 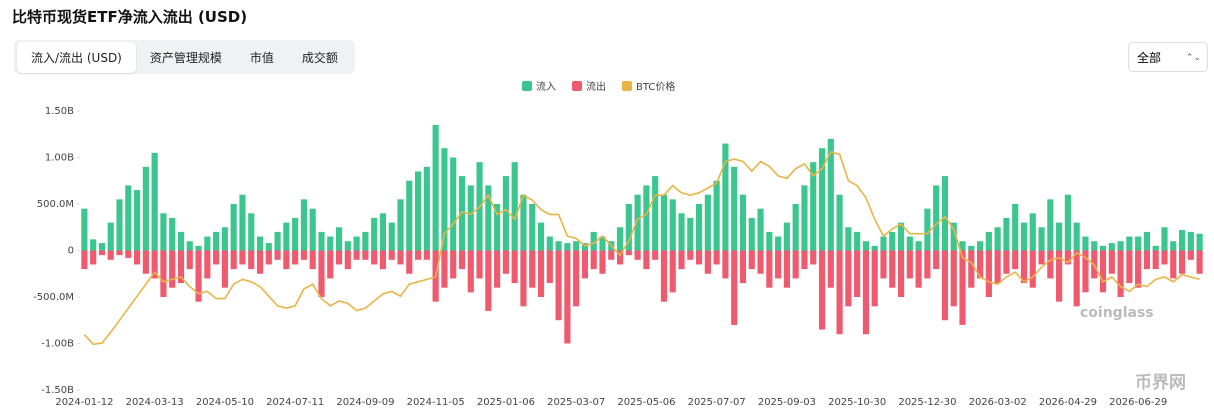 I want to click on x-tick-label: 2026-03-02, so click(x=998, y=402).